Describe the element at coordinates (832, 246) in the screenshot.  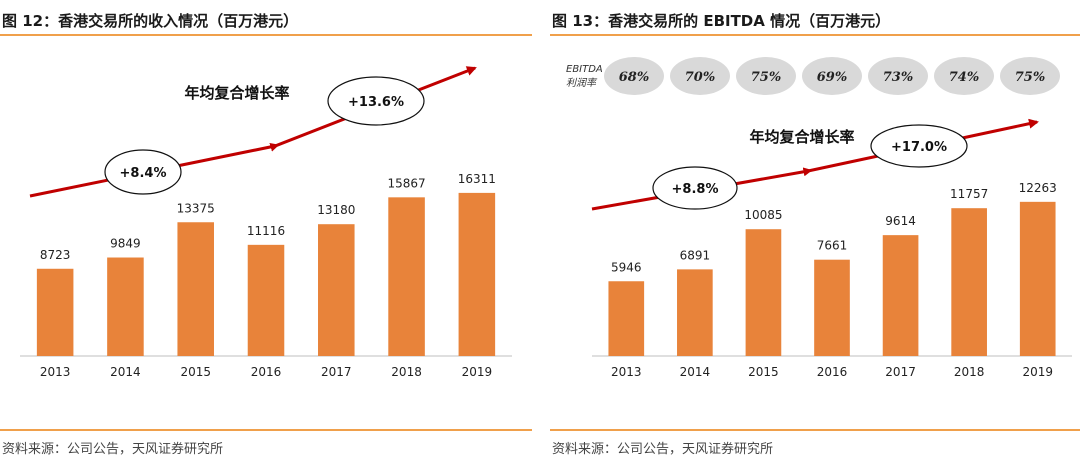
I see `bar-value-label: 7661` at that location.